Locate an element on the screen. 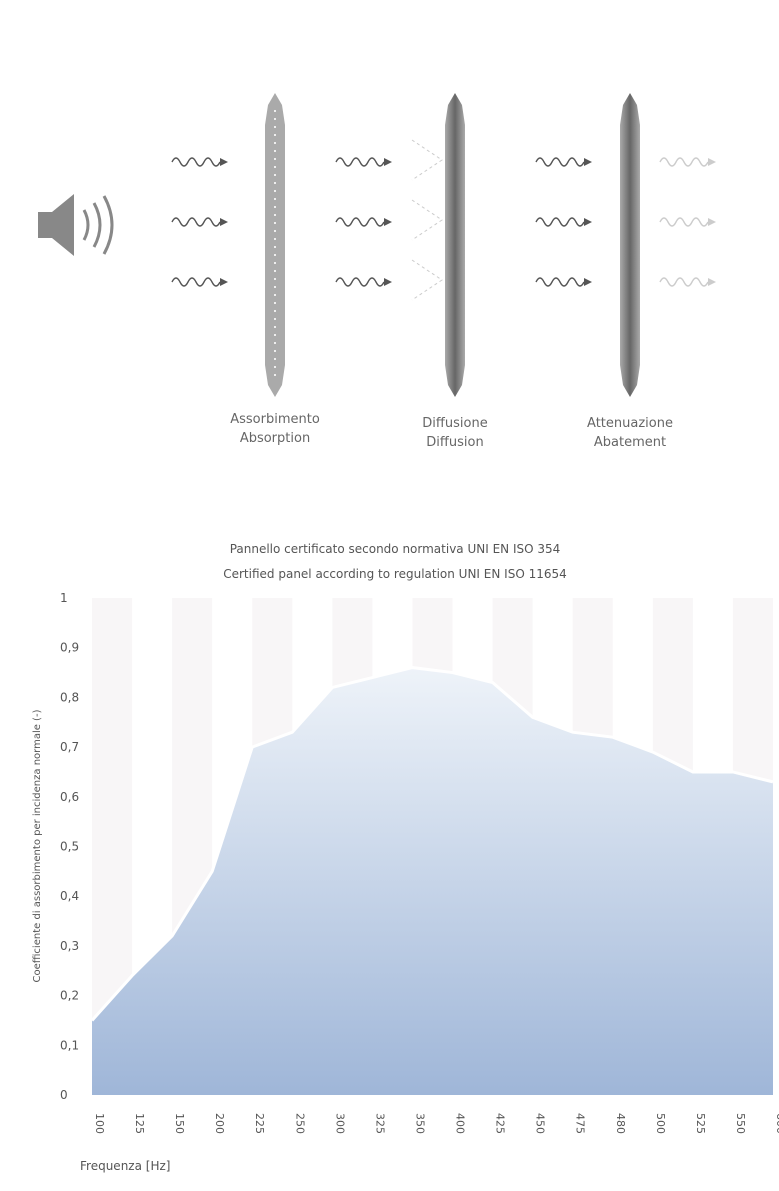 This screenshot has height=1191, width=779. x-axis-label: Frequenza [Hz] is located at coordinates (125, 1166).